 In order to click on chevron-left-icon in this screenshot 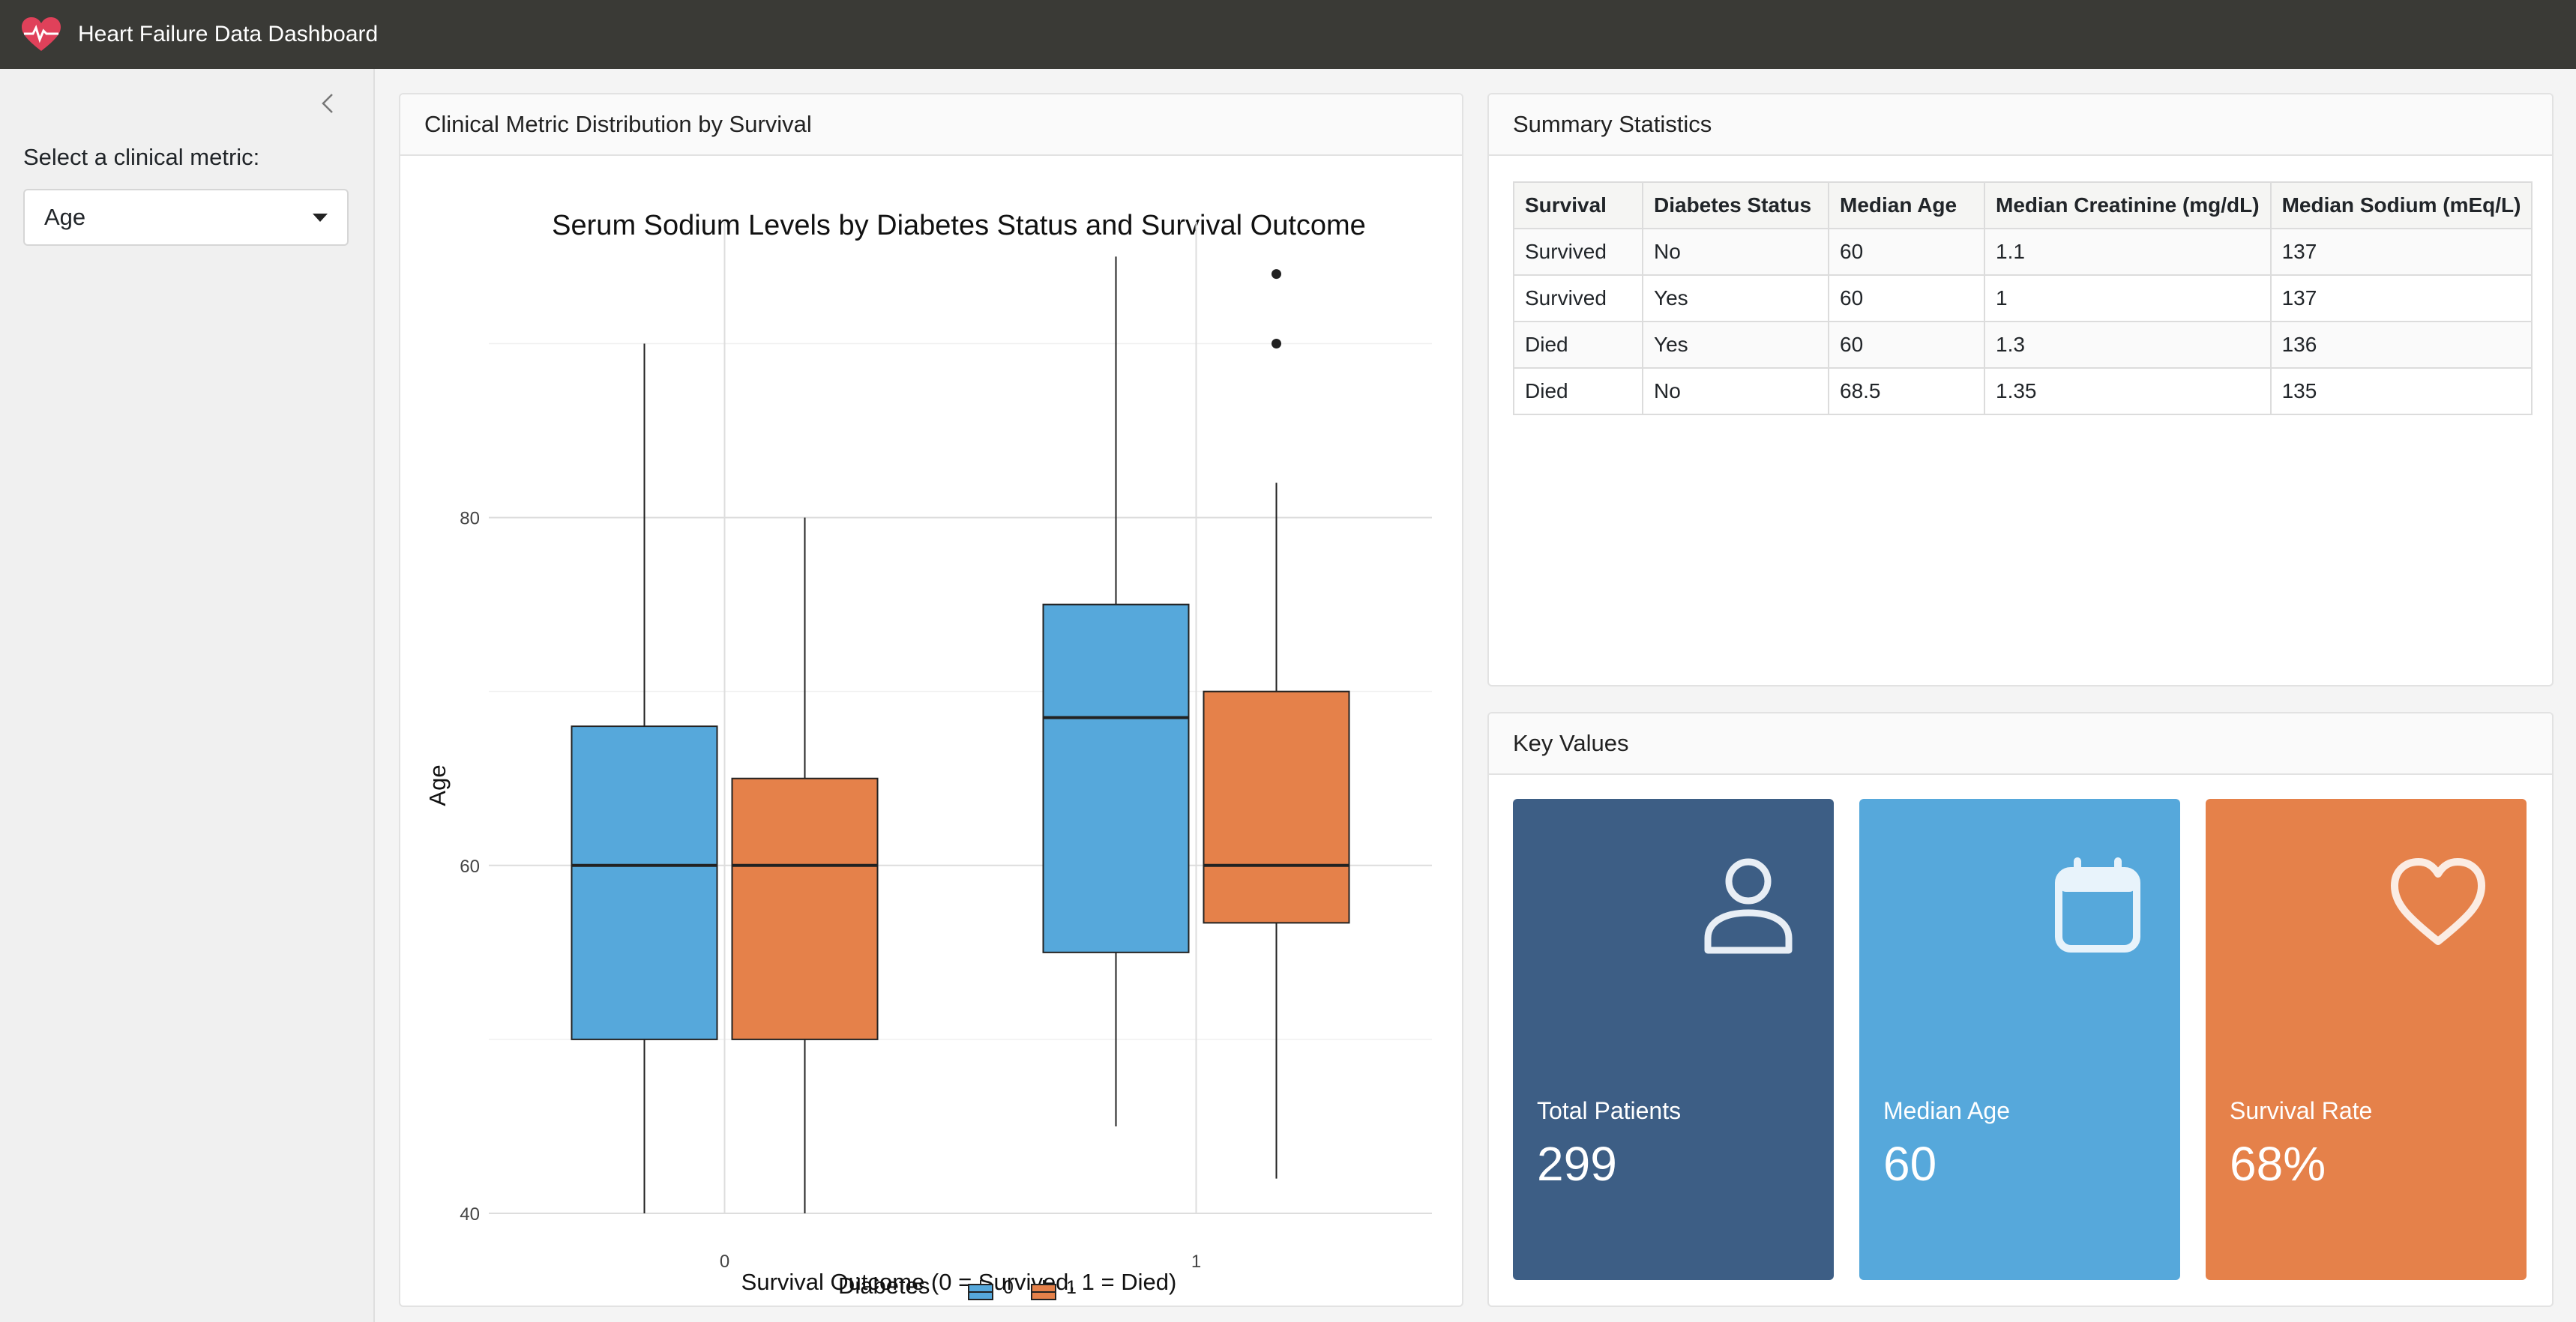, I will do `click(327, 105)`.